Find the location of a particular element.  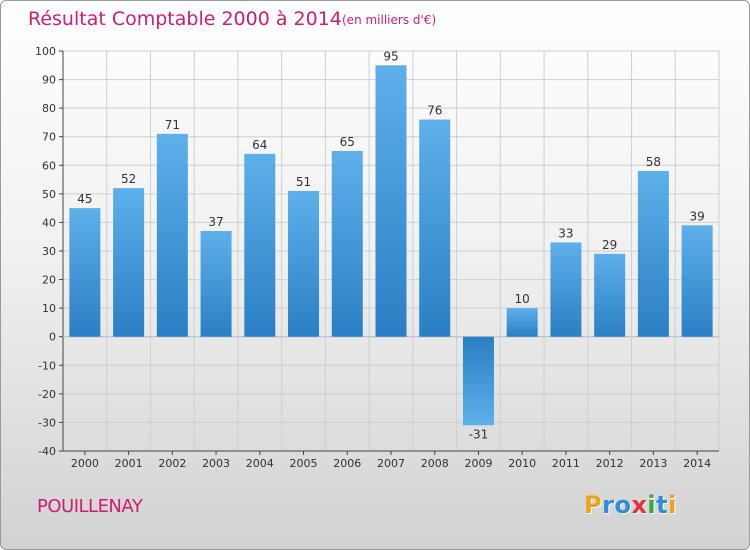

commune-name: POUILLENAY is located at coordinates (90, 506).